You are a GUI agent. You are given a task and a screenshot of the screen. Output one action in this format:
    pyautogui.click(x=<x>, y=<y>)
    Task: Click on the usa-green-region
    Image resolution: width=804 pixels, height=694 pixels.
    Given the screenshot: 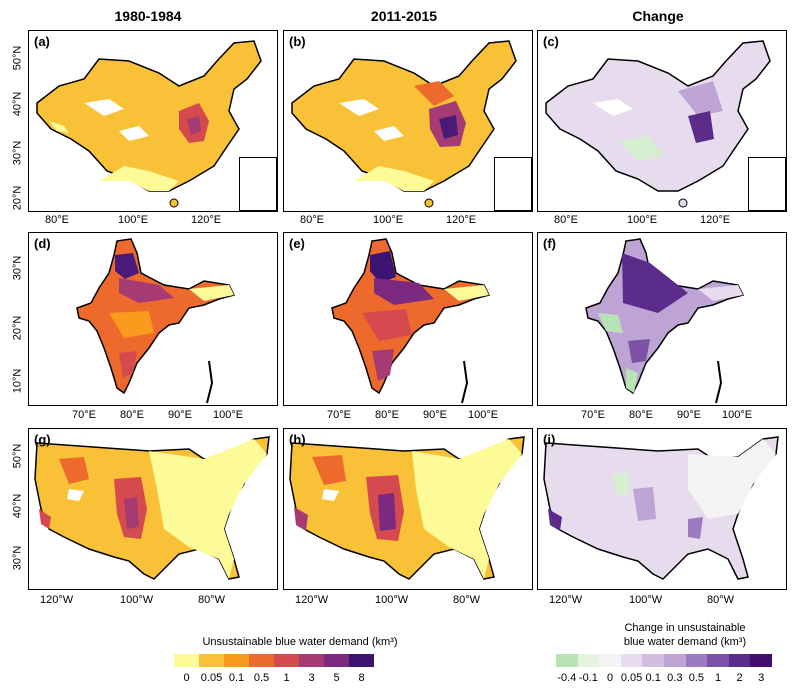 What is the action you would take?
    pyautogui.click(x=621, y=484)
    